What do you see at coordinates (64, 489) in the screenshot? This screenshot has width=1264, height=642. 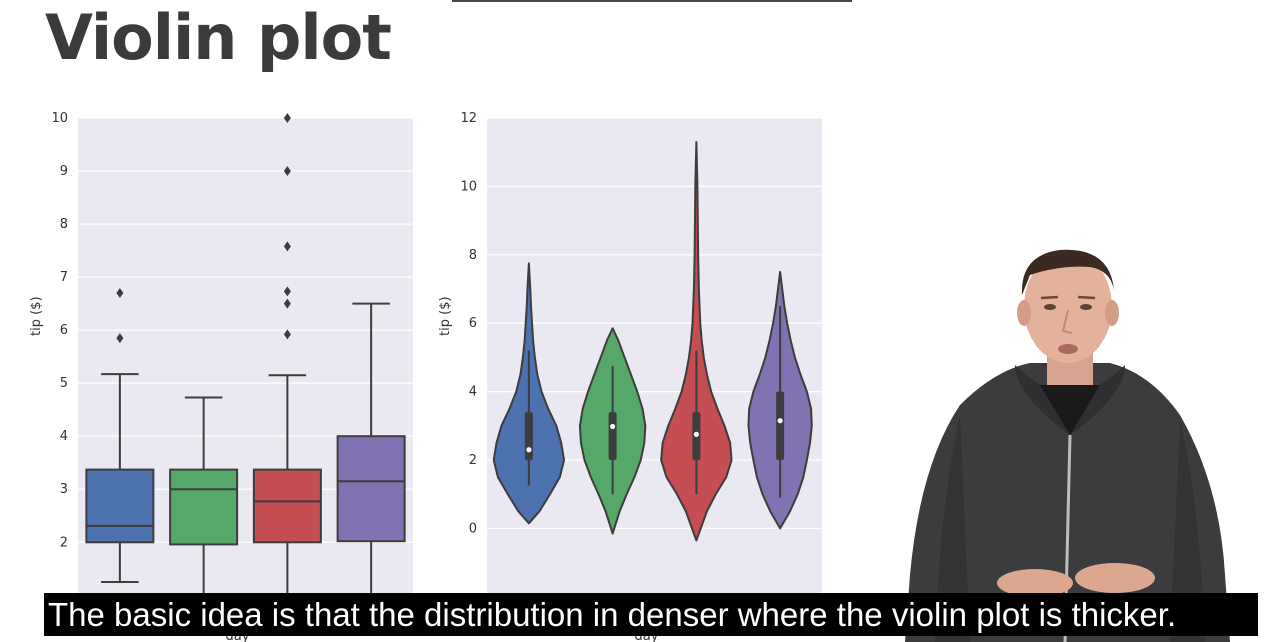 I see `y-tick-label: 3` at bounding box center [64, 489].